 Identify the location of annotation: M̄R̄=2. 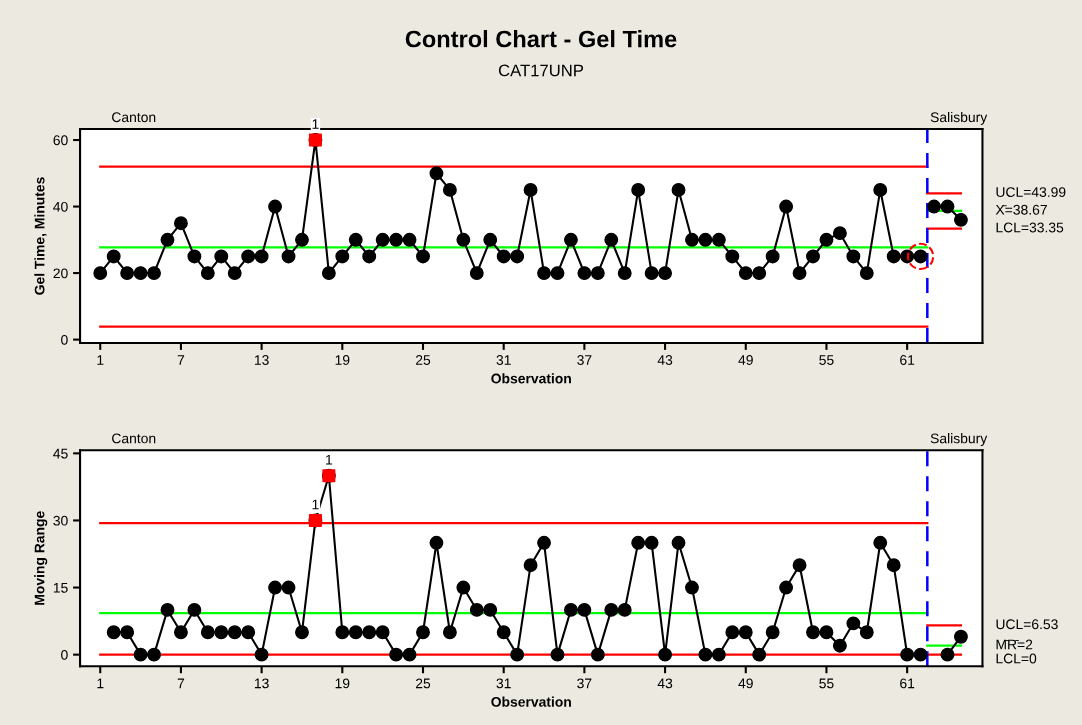
(1014, 644).